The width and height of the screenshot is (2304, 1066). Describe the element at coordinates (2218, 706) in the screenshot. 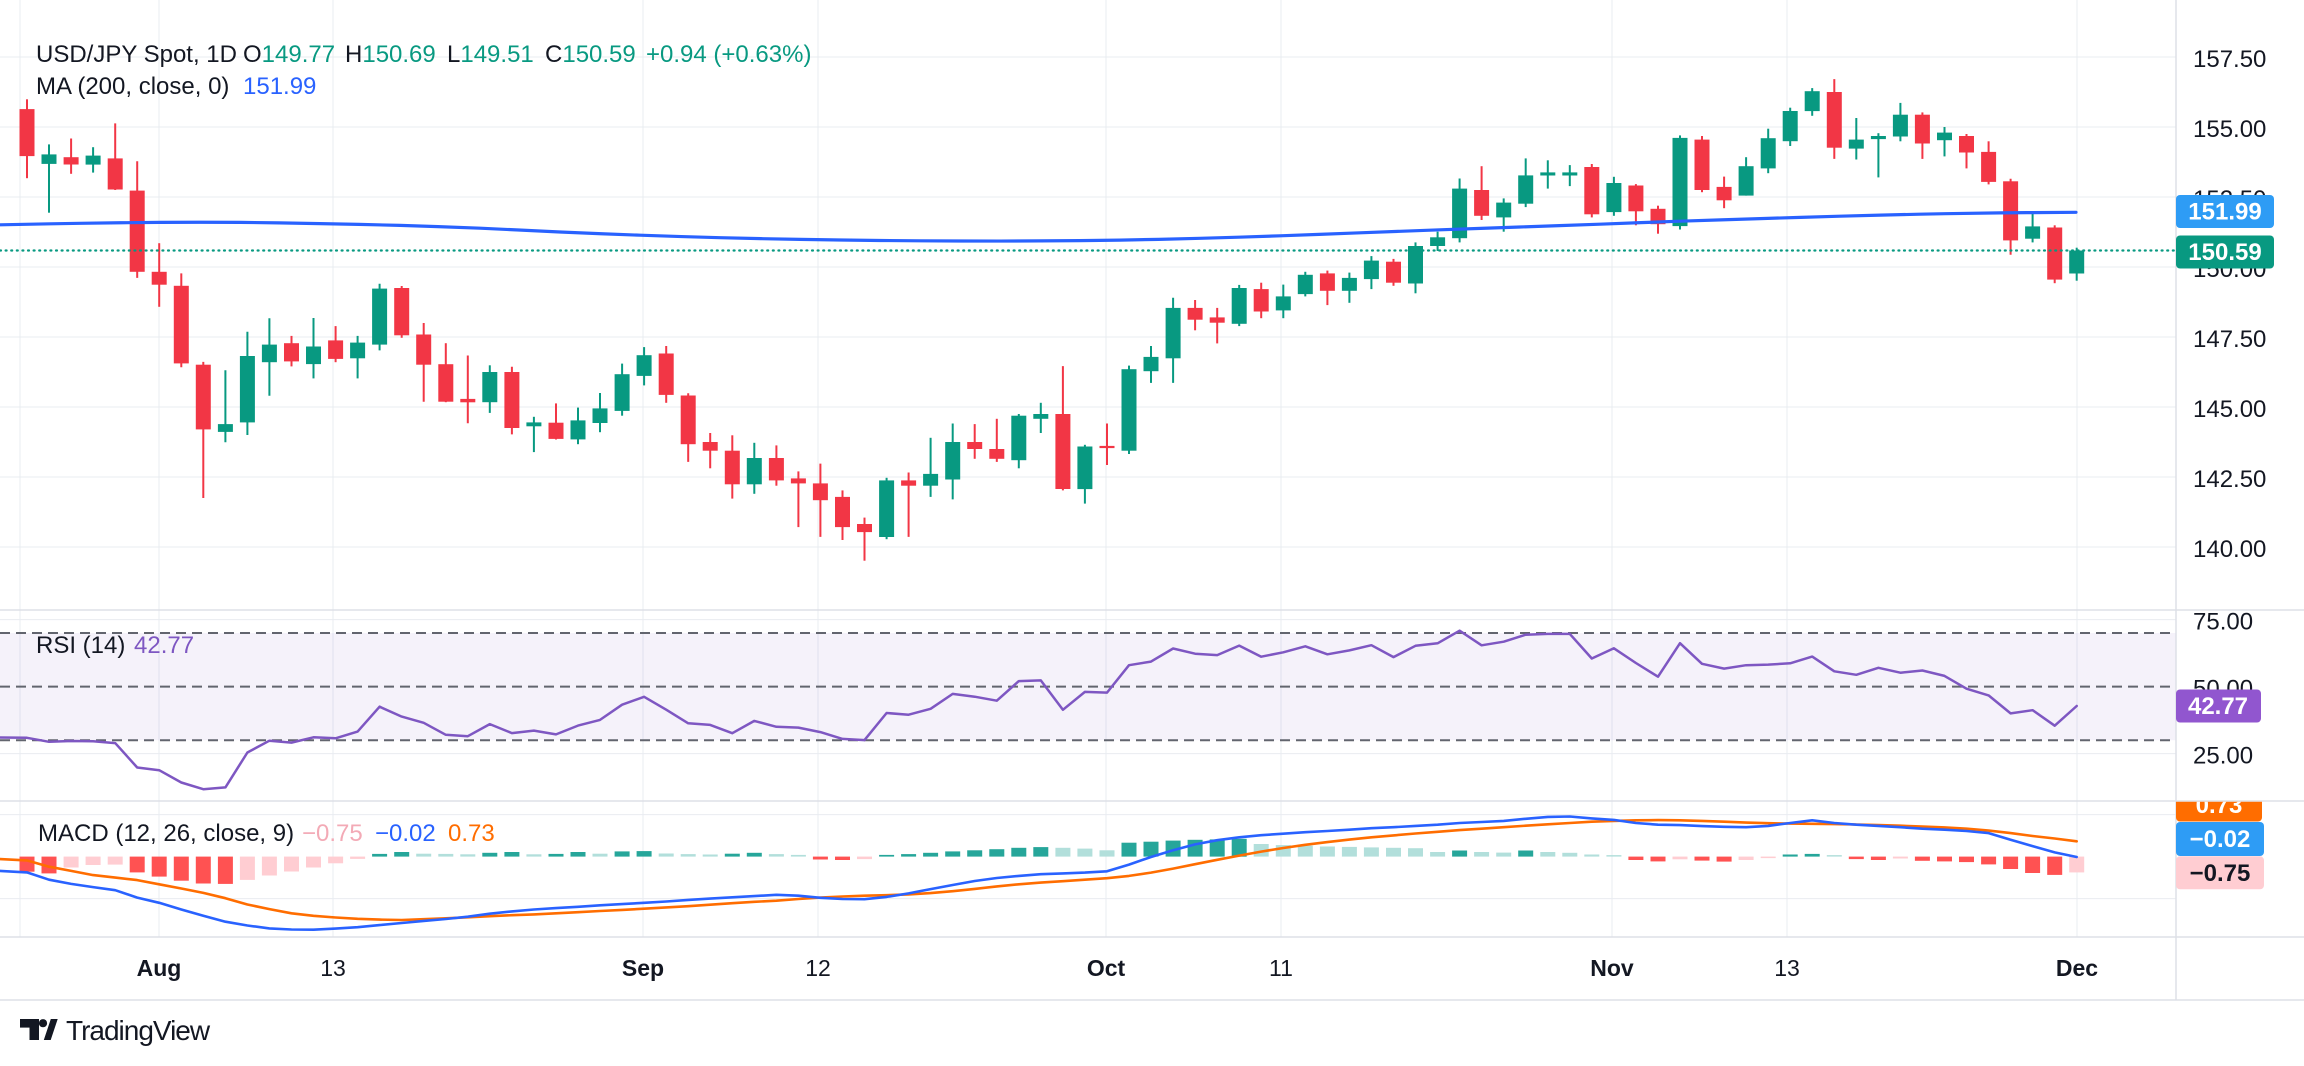

I see `svg-text: 42.77` at that location.